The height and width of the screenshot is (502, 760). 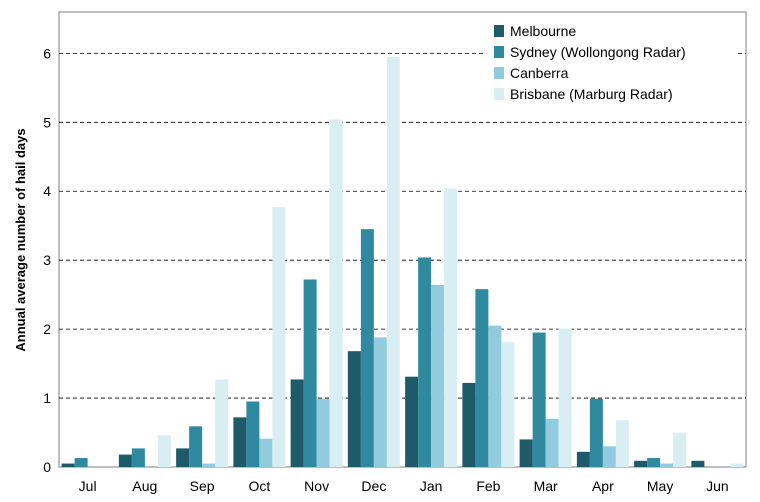 I want to click on y-tick-label: 1, so click(x=47, y=398).